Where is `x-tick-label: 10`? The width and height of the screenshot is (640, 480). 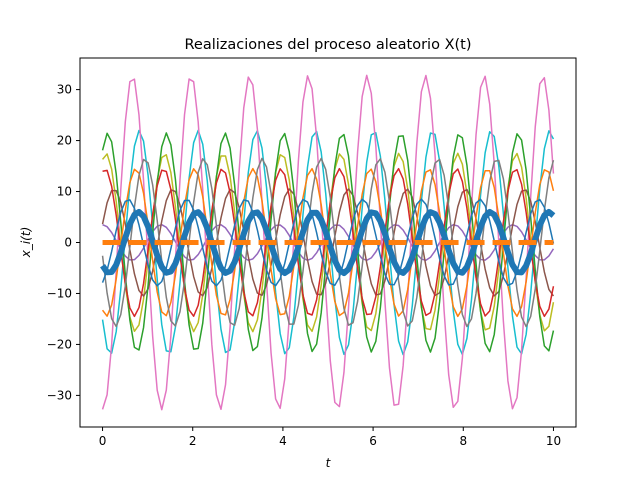 x-tick-label: 10 is located at coordinates (553, 441).